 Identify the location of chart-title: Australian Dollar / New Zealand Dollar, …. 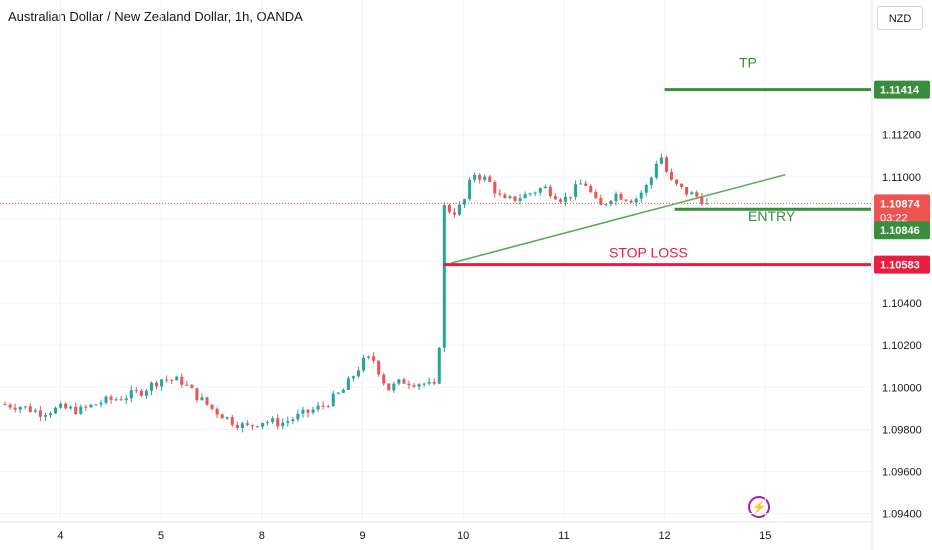
(155, 16).